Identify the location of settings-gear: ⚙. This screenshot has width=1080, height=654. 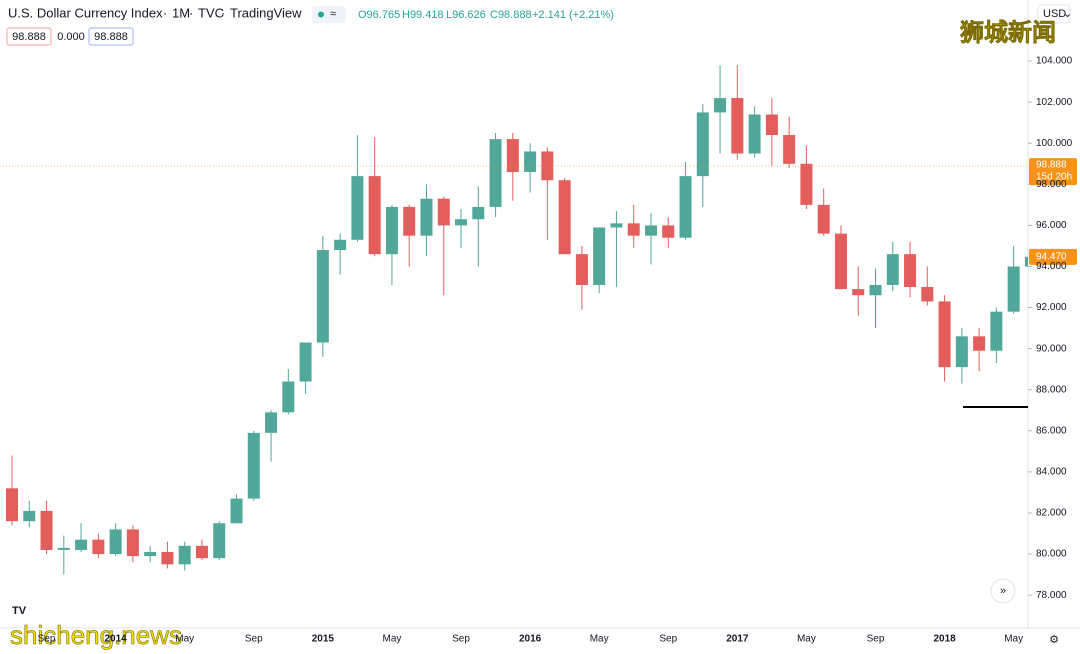
(1054, 640).